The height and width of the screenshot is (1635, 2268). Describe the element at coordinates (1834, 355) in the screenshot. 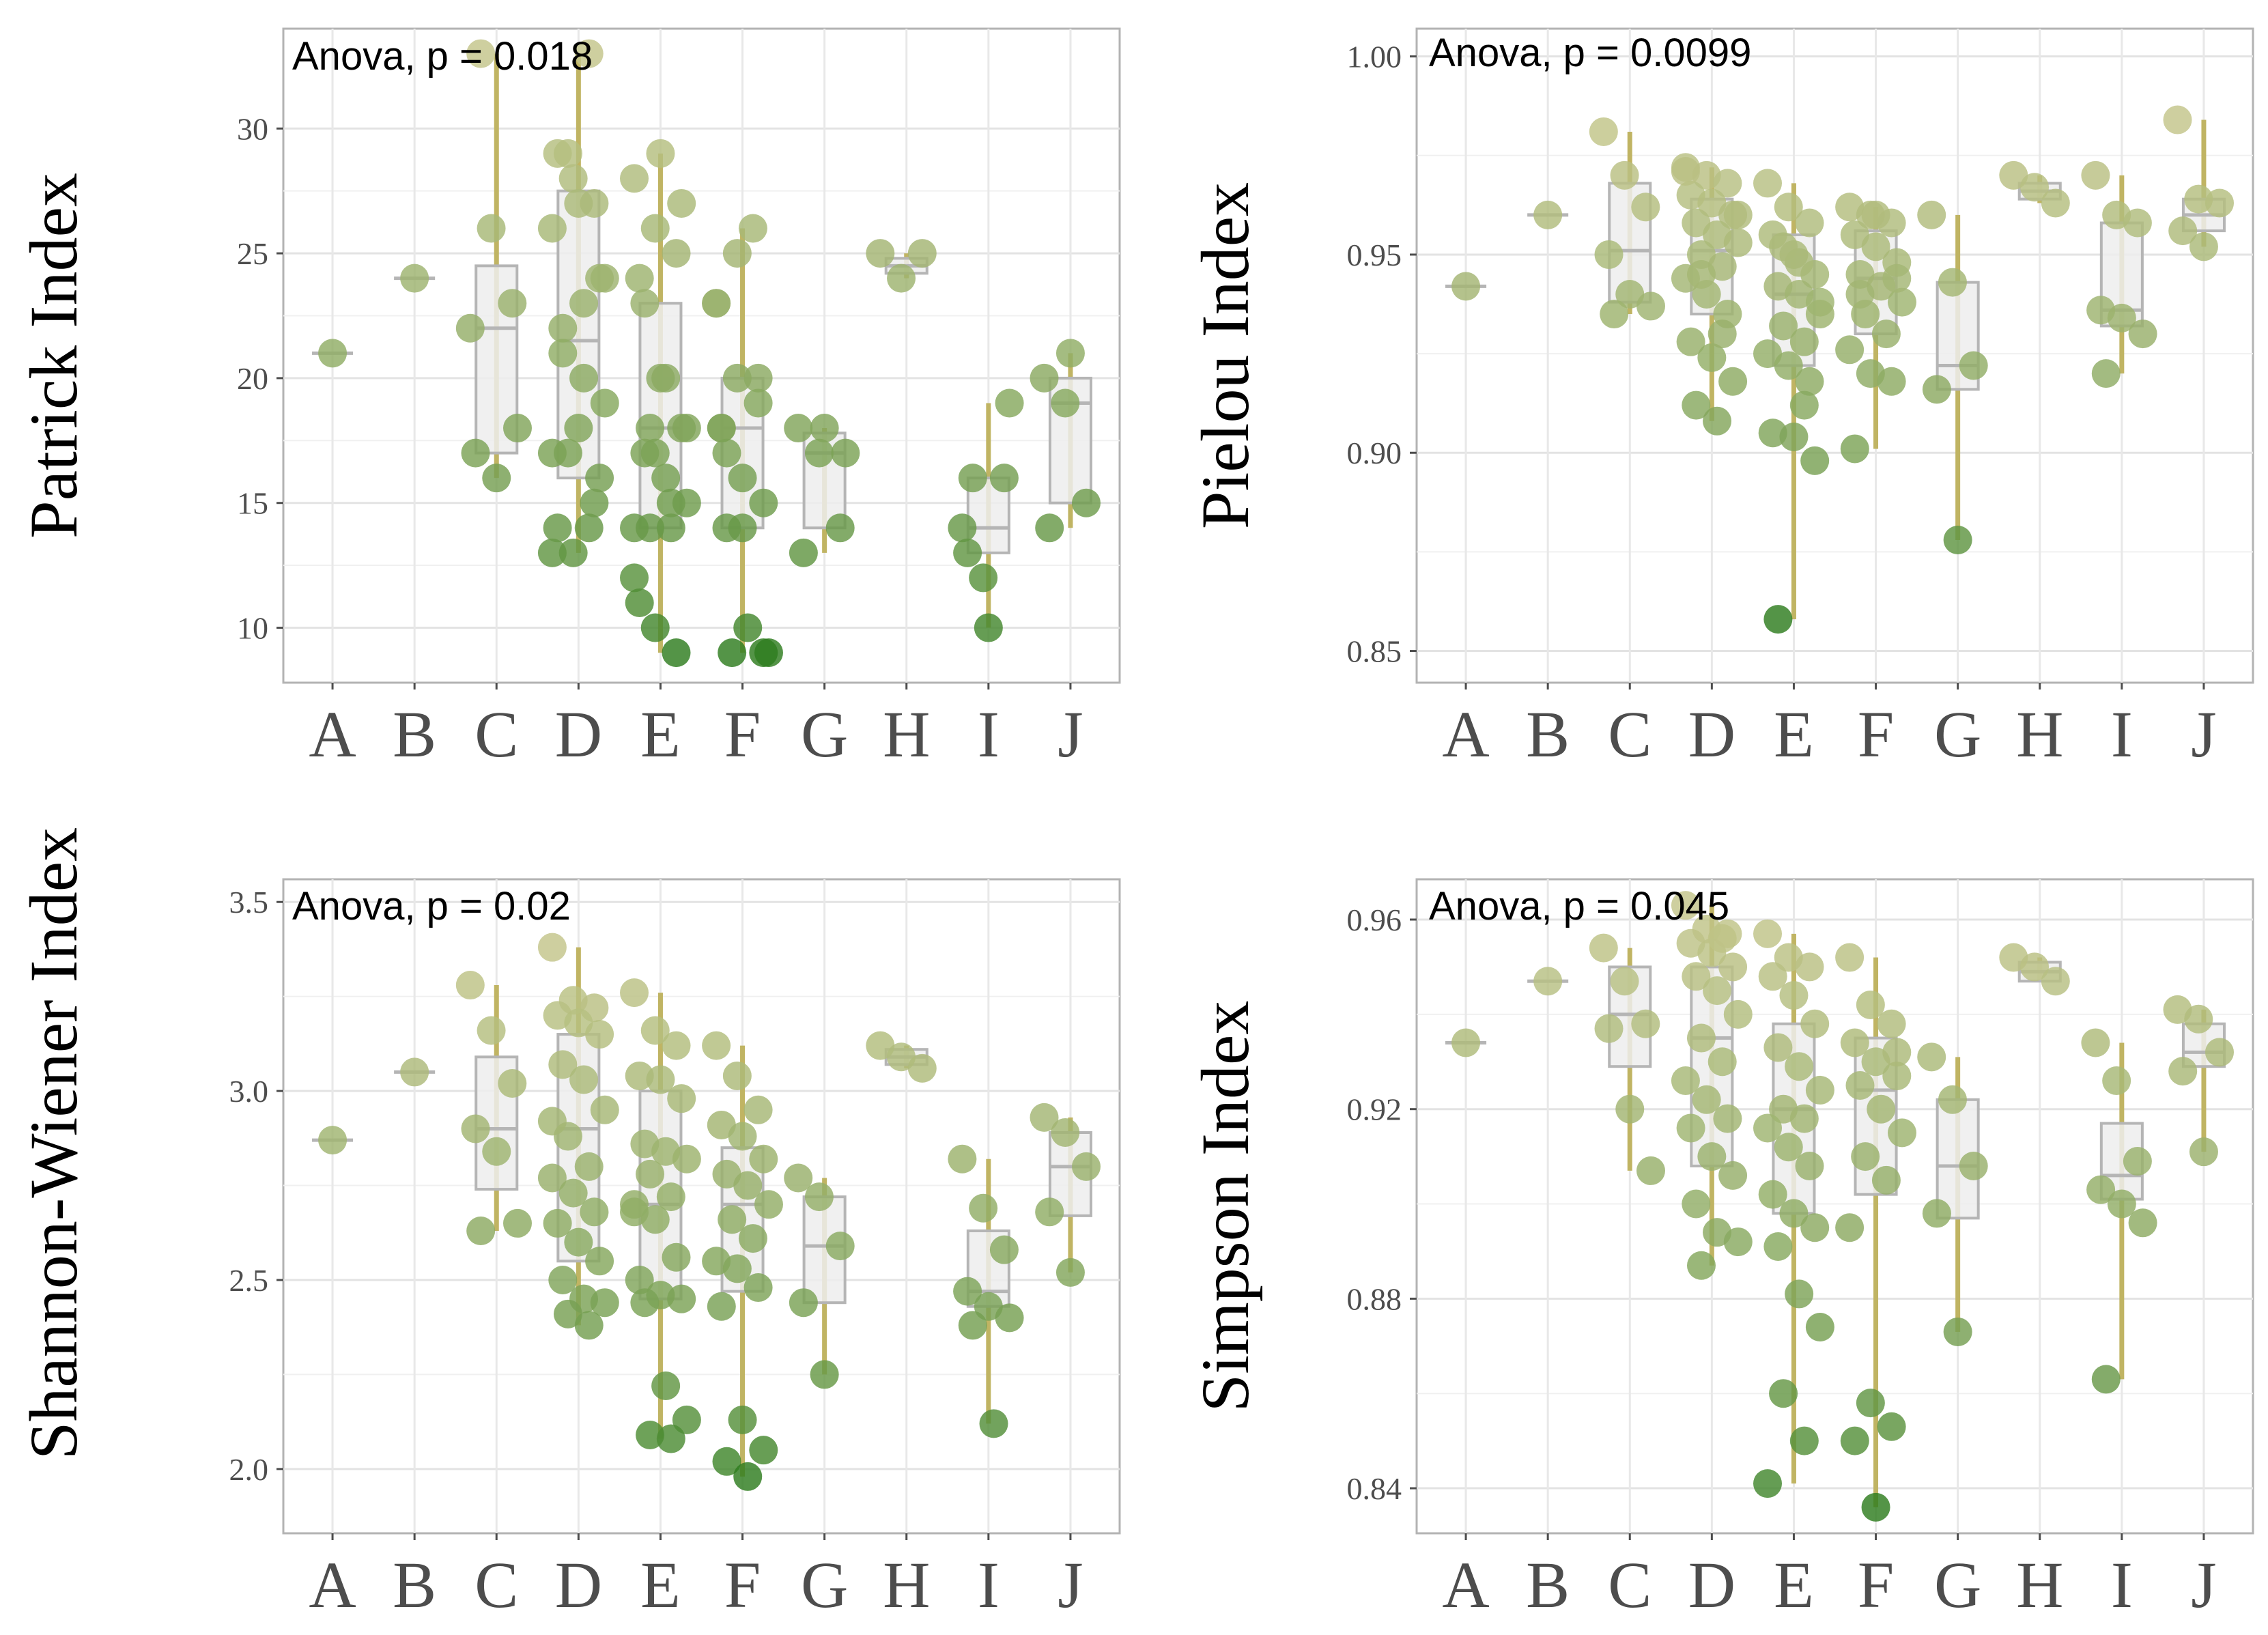

I see `plot-area` at that location.